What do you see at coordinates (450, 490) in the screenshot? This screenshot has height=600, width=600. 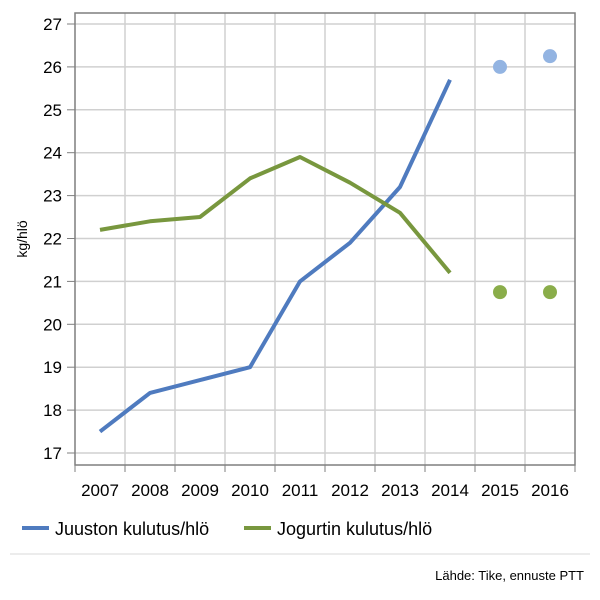 I see `x-tick-label: 2014` at bounding box center [450, 490].